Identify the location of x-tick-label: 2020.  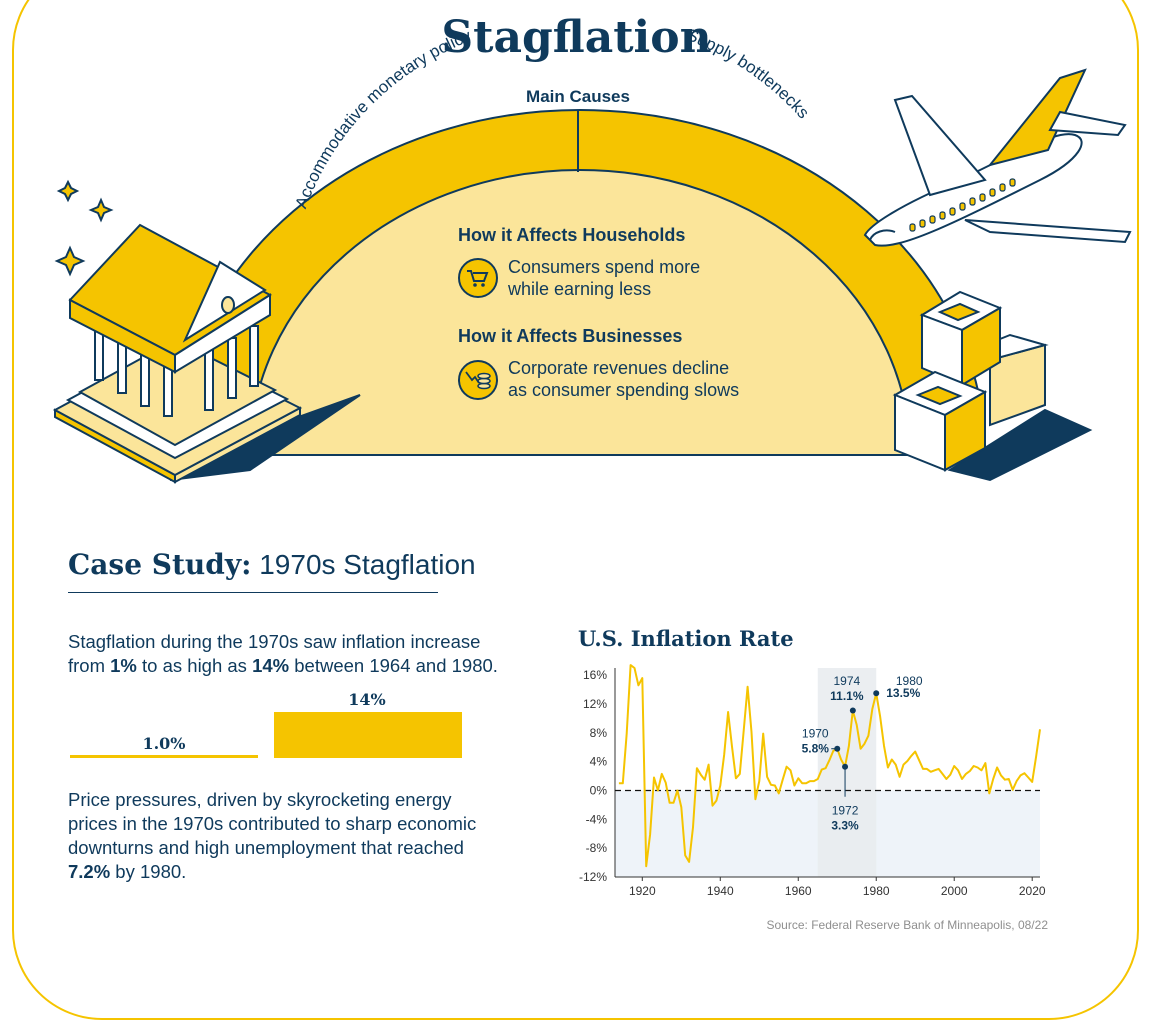
(1032, 891).